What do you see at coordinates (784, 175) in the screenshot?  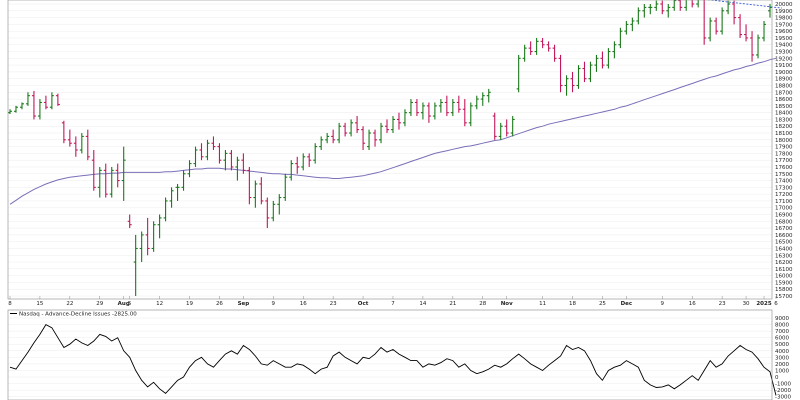 I see `y-tick-label: 17500` at bounding box center [784, 175].